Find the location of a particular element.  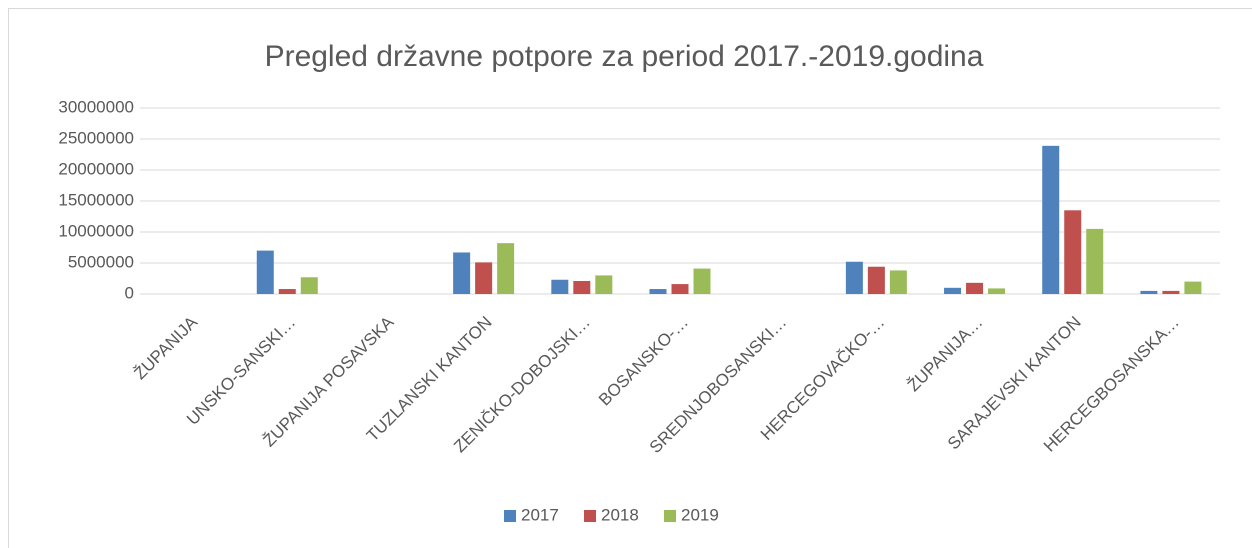

legend-label: 2019 is located at coordinates (700, 514).